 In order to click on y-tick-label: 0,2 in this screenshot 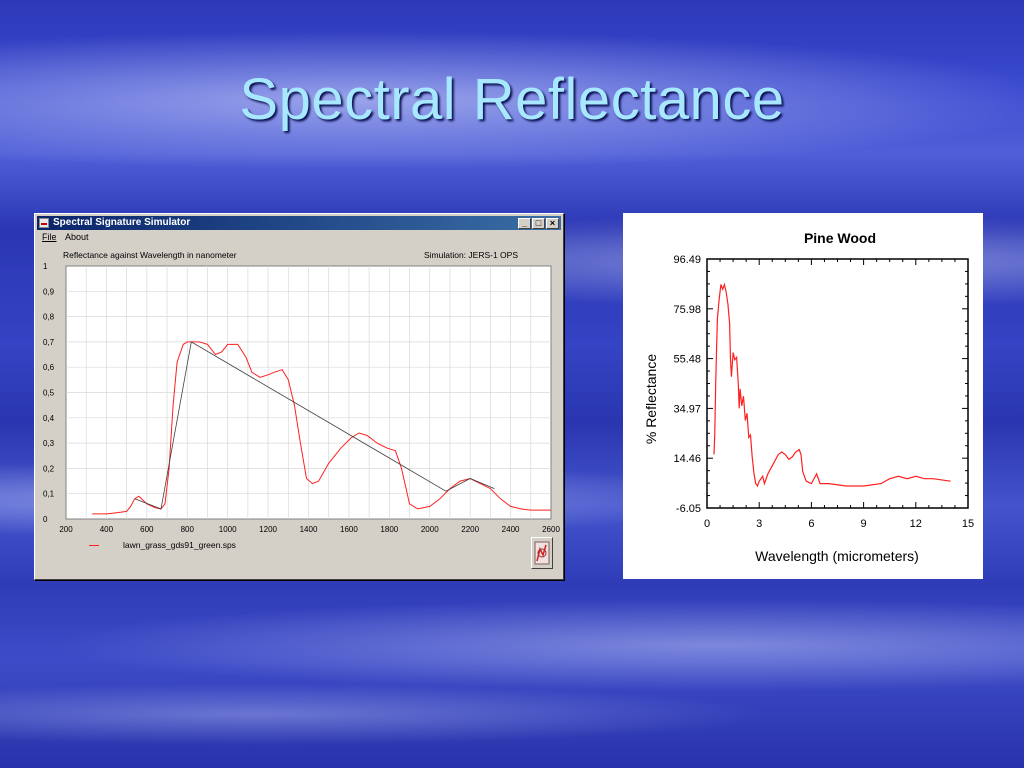, I will do `click(49, 468)`.